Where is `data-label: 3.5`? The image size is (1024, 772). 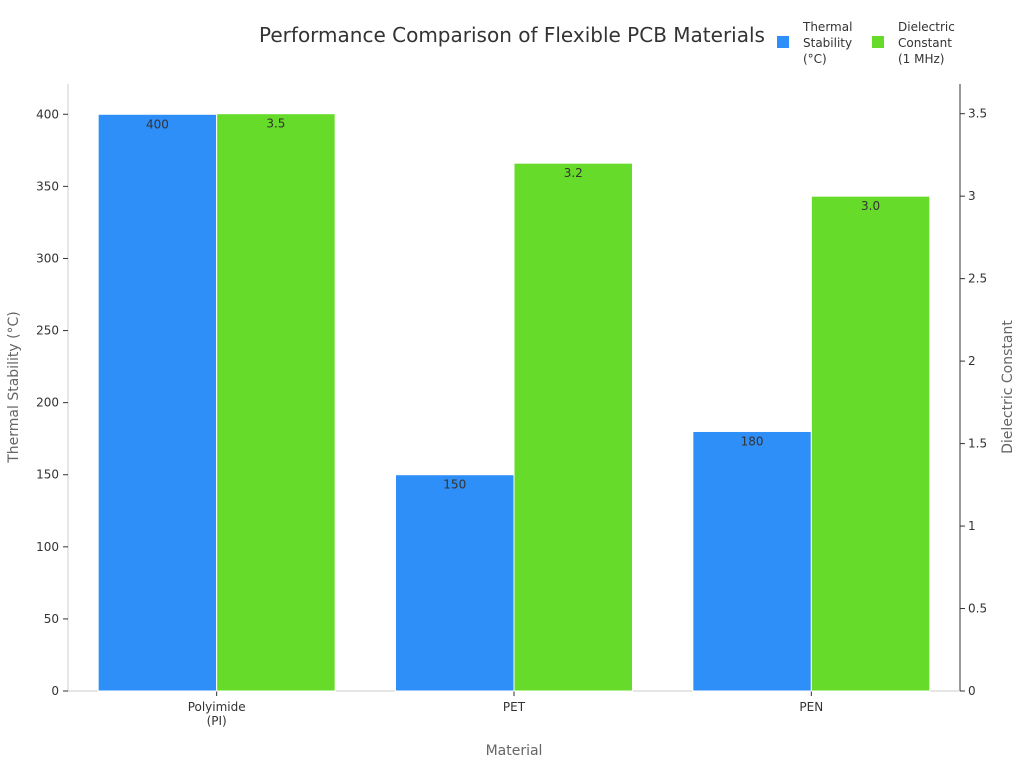 data-label: 3.5 is located at coordinates (275, 124).